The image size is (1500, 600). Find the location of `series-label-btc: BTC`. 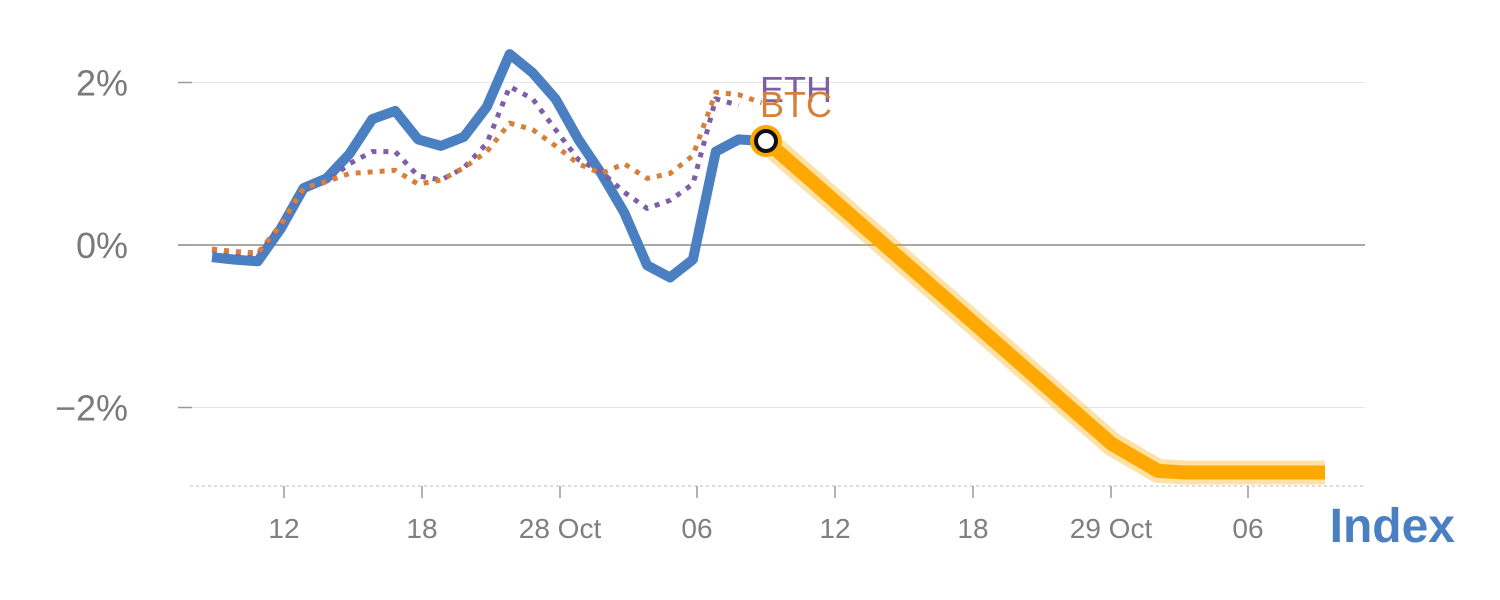

series-label-btc: BTC is located at coordinates (796, 104).